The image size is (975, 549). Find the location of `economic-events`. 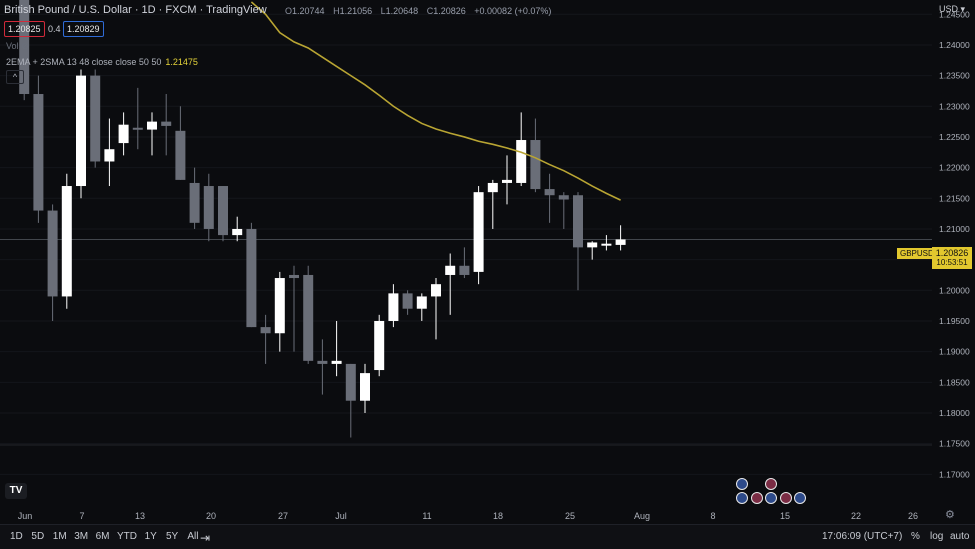

economic-events is located at coordinates (771, 491).